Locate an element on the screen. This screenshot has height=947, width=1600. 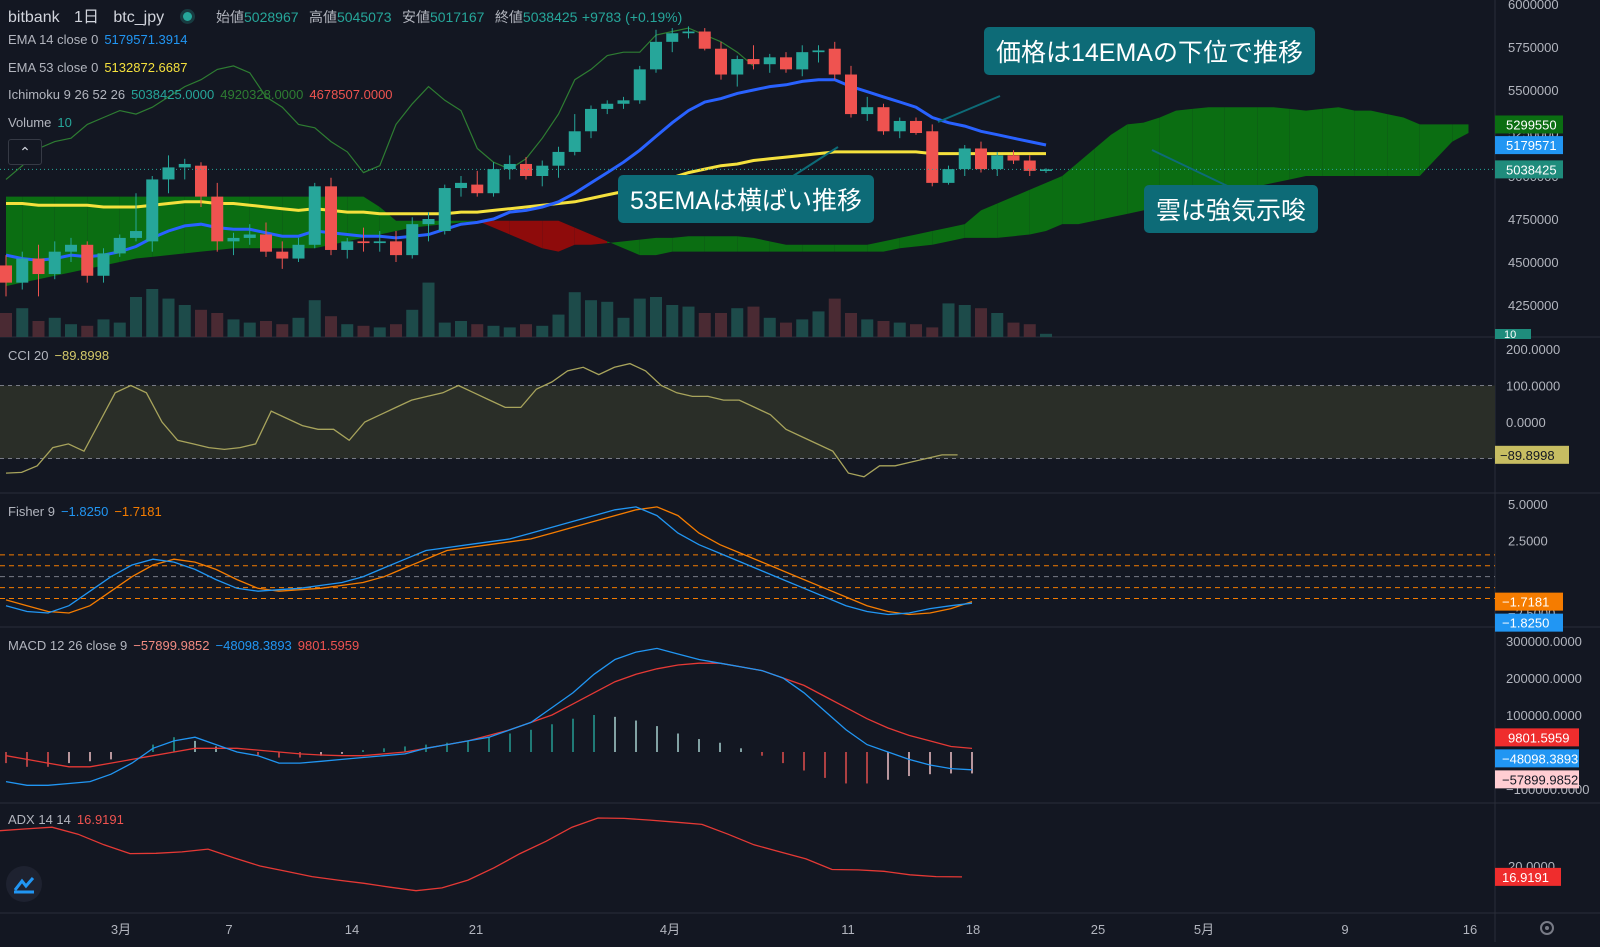
legend-fisher: Fisher 9 −1.8250 −1.7181 is located at coordinates (88, 511).